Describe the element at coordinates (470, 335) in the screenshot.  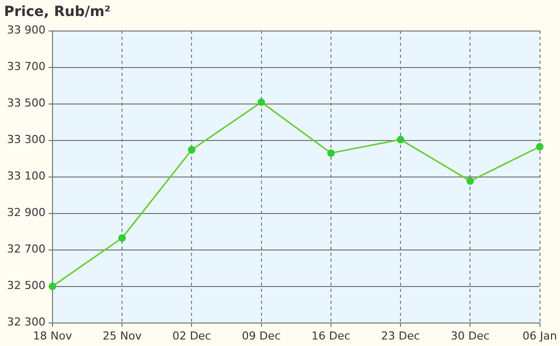
I see `x-tick-label: 30 Dec` at that location.